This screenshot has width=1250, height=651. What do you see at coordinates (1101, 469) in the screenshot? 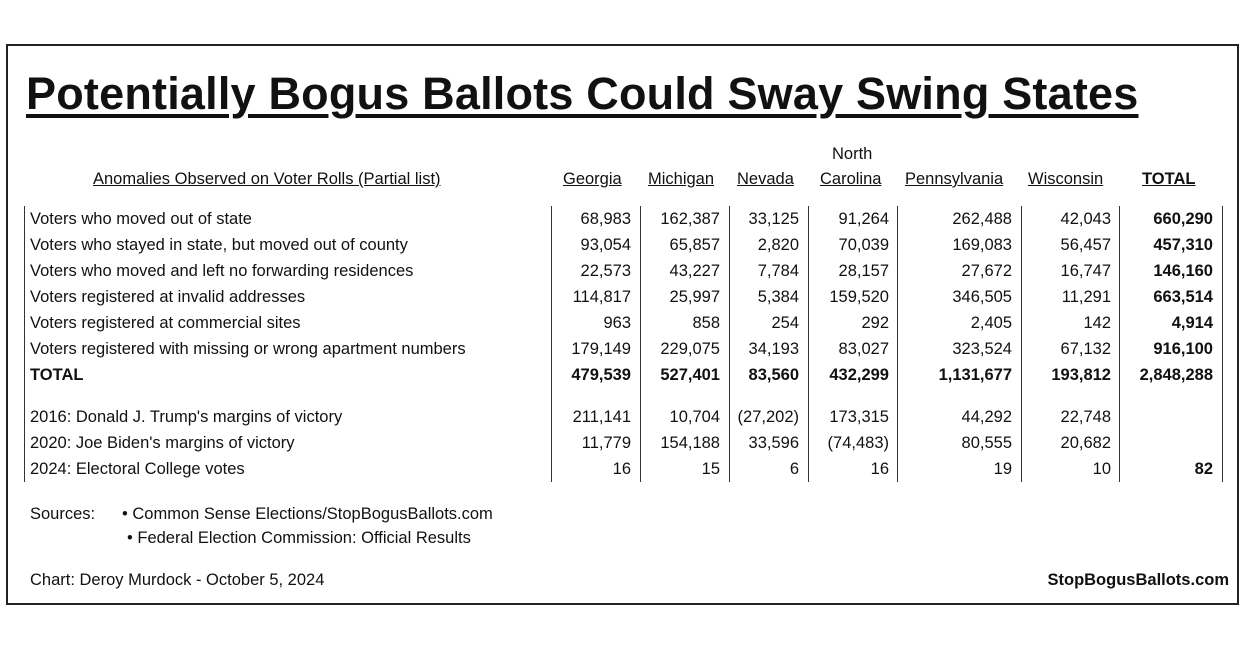
I see `table-cell: 10` at bounding box center [1101, 469].